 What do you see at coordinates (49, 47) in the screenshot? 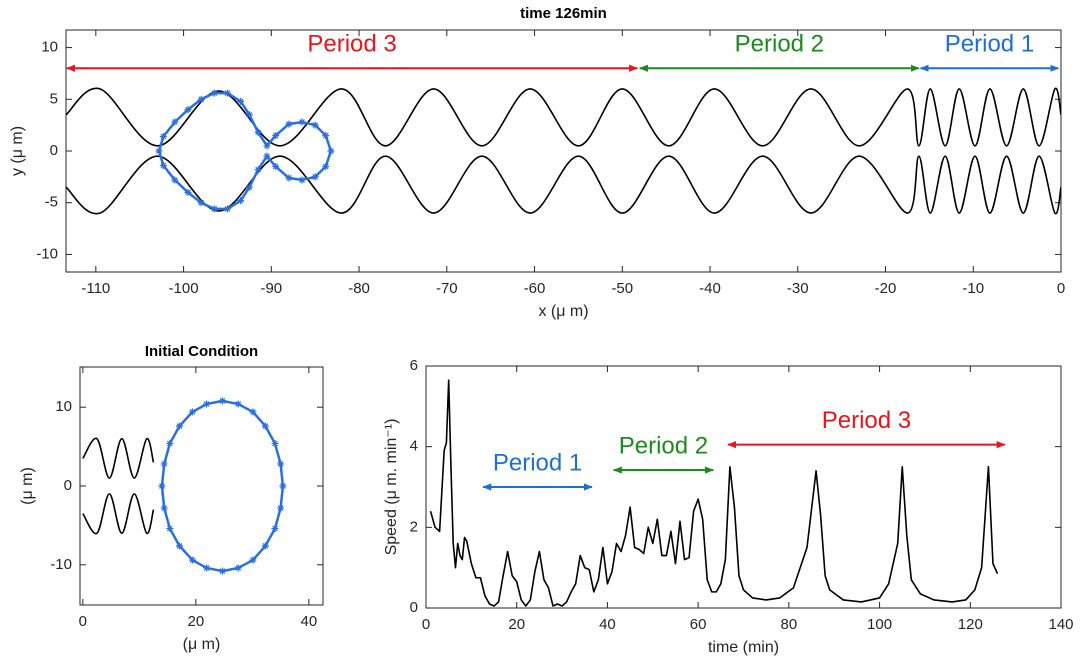
I see `y-tick-label: 10` at bounding box center [49, 47].